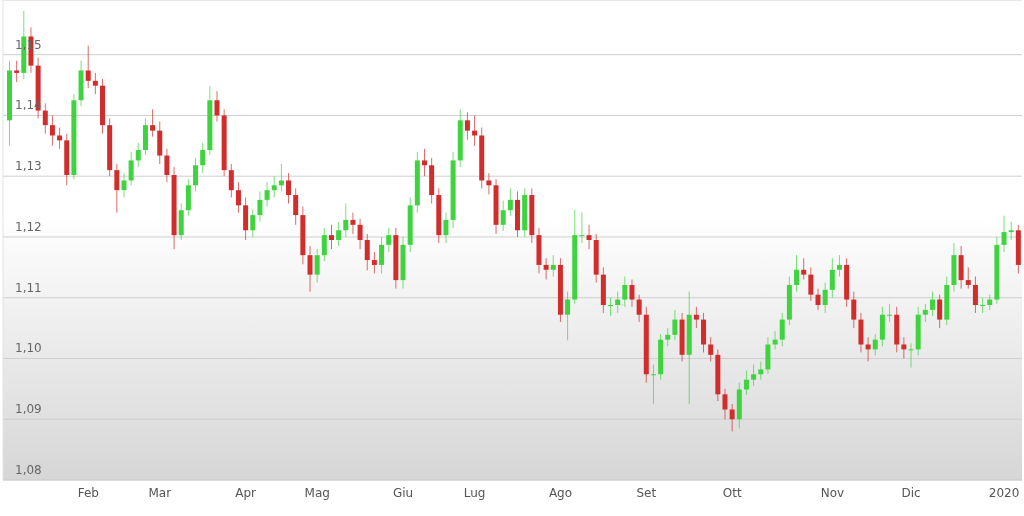  What do you see at coordinates (88, 492) in the screenshot?
I see `x-tick-label: Feb` at bounding box center [88, 492].